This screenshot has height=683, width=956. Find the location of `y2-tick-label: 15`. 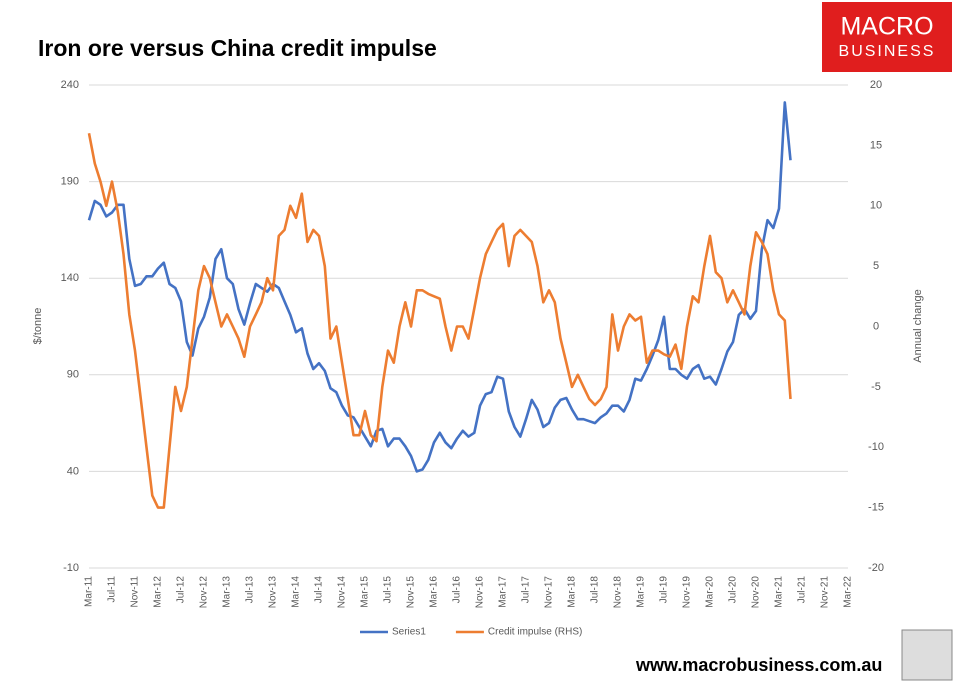

y2-tick-label: 15 is located at coordinates (876, 145).